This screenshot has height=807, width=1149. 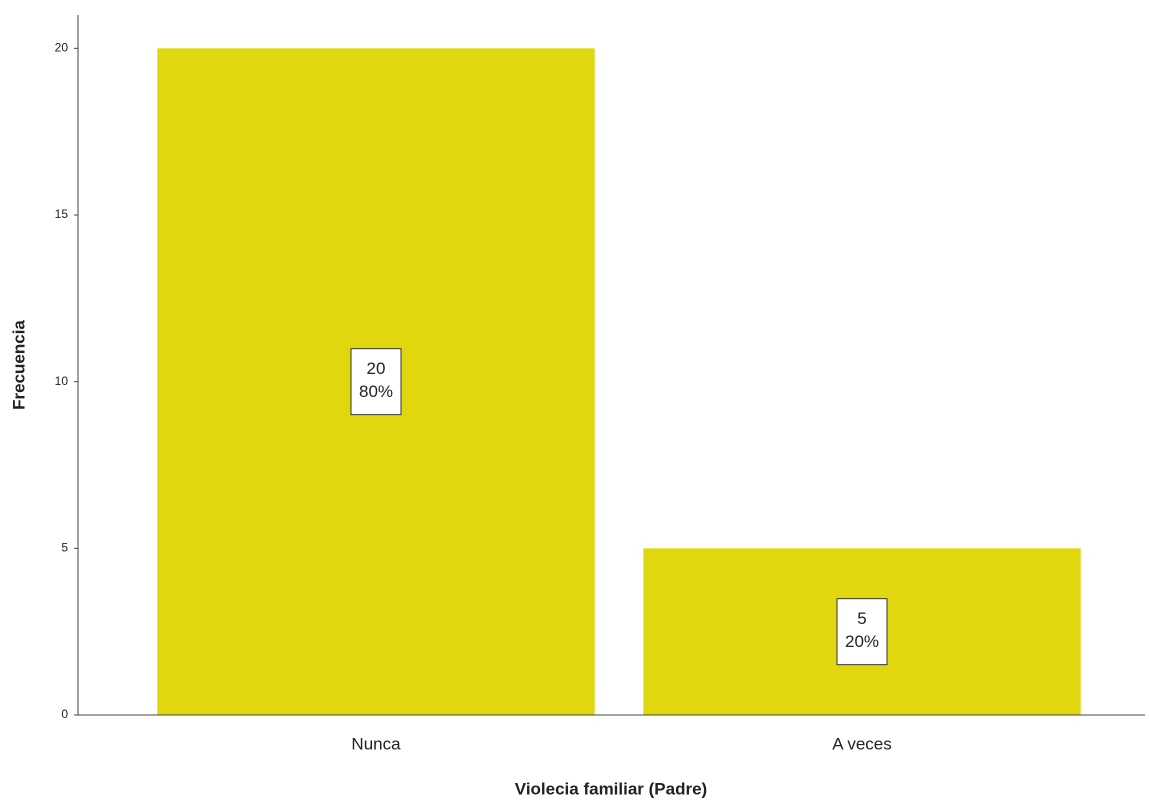 What do you see at coordinates (62, 381) in the screenshot?
I see `y-tick-label: 10` at bounding box center [62, 381].